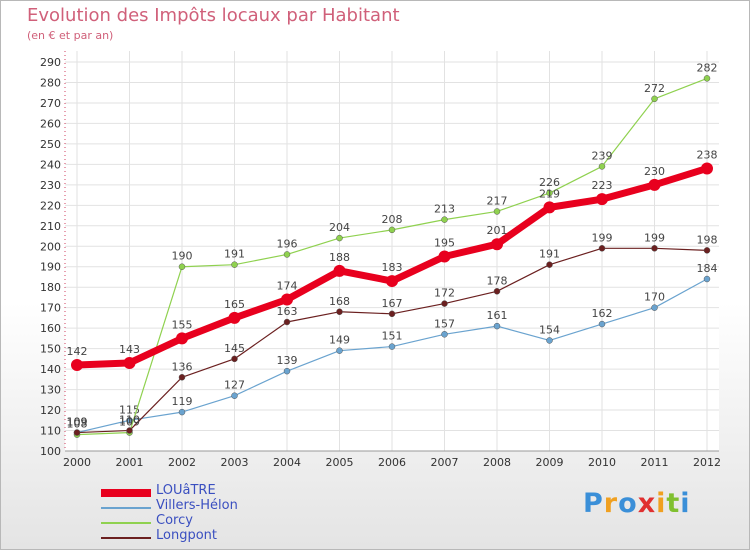  I want to click on data-label: 108, so click(77, 424).